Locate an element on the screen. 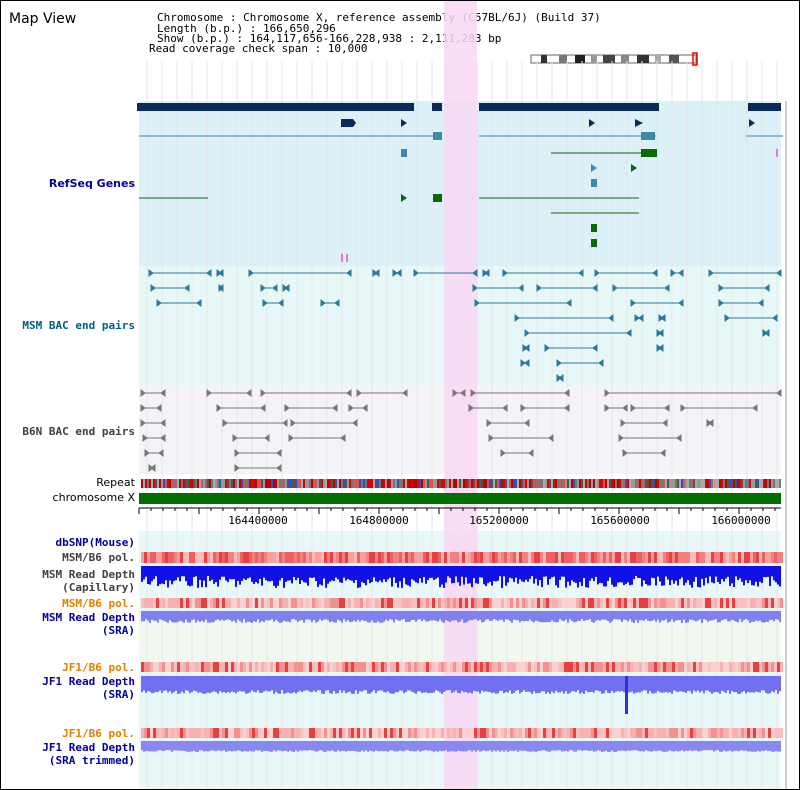 Image resolution: width=800 pixels, height=790 pixels. repeat-label: Repeat is located at coordinates (115, 482).